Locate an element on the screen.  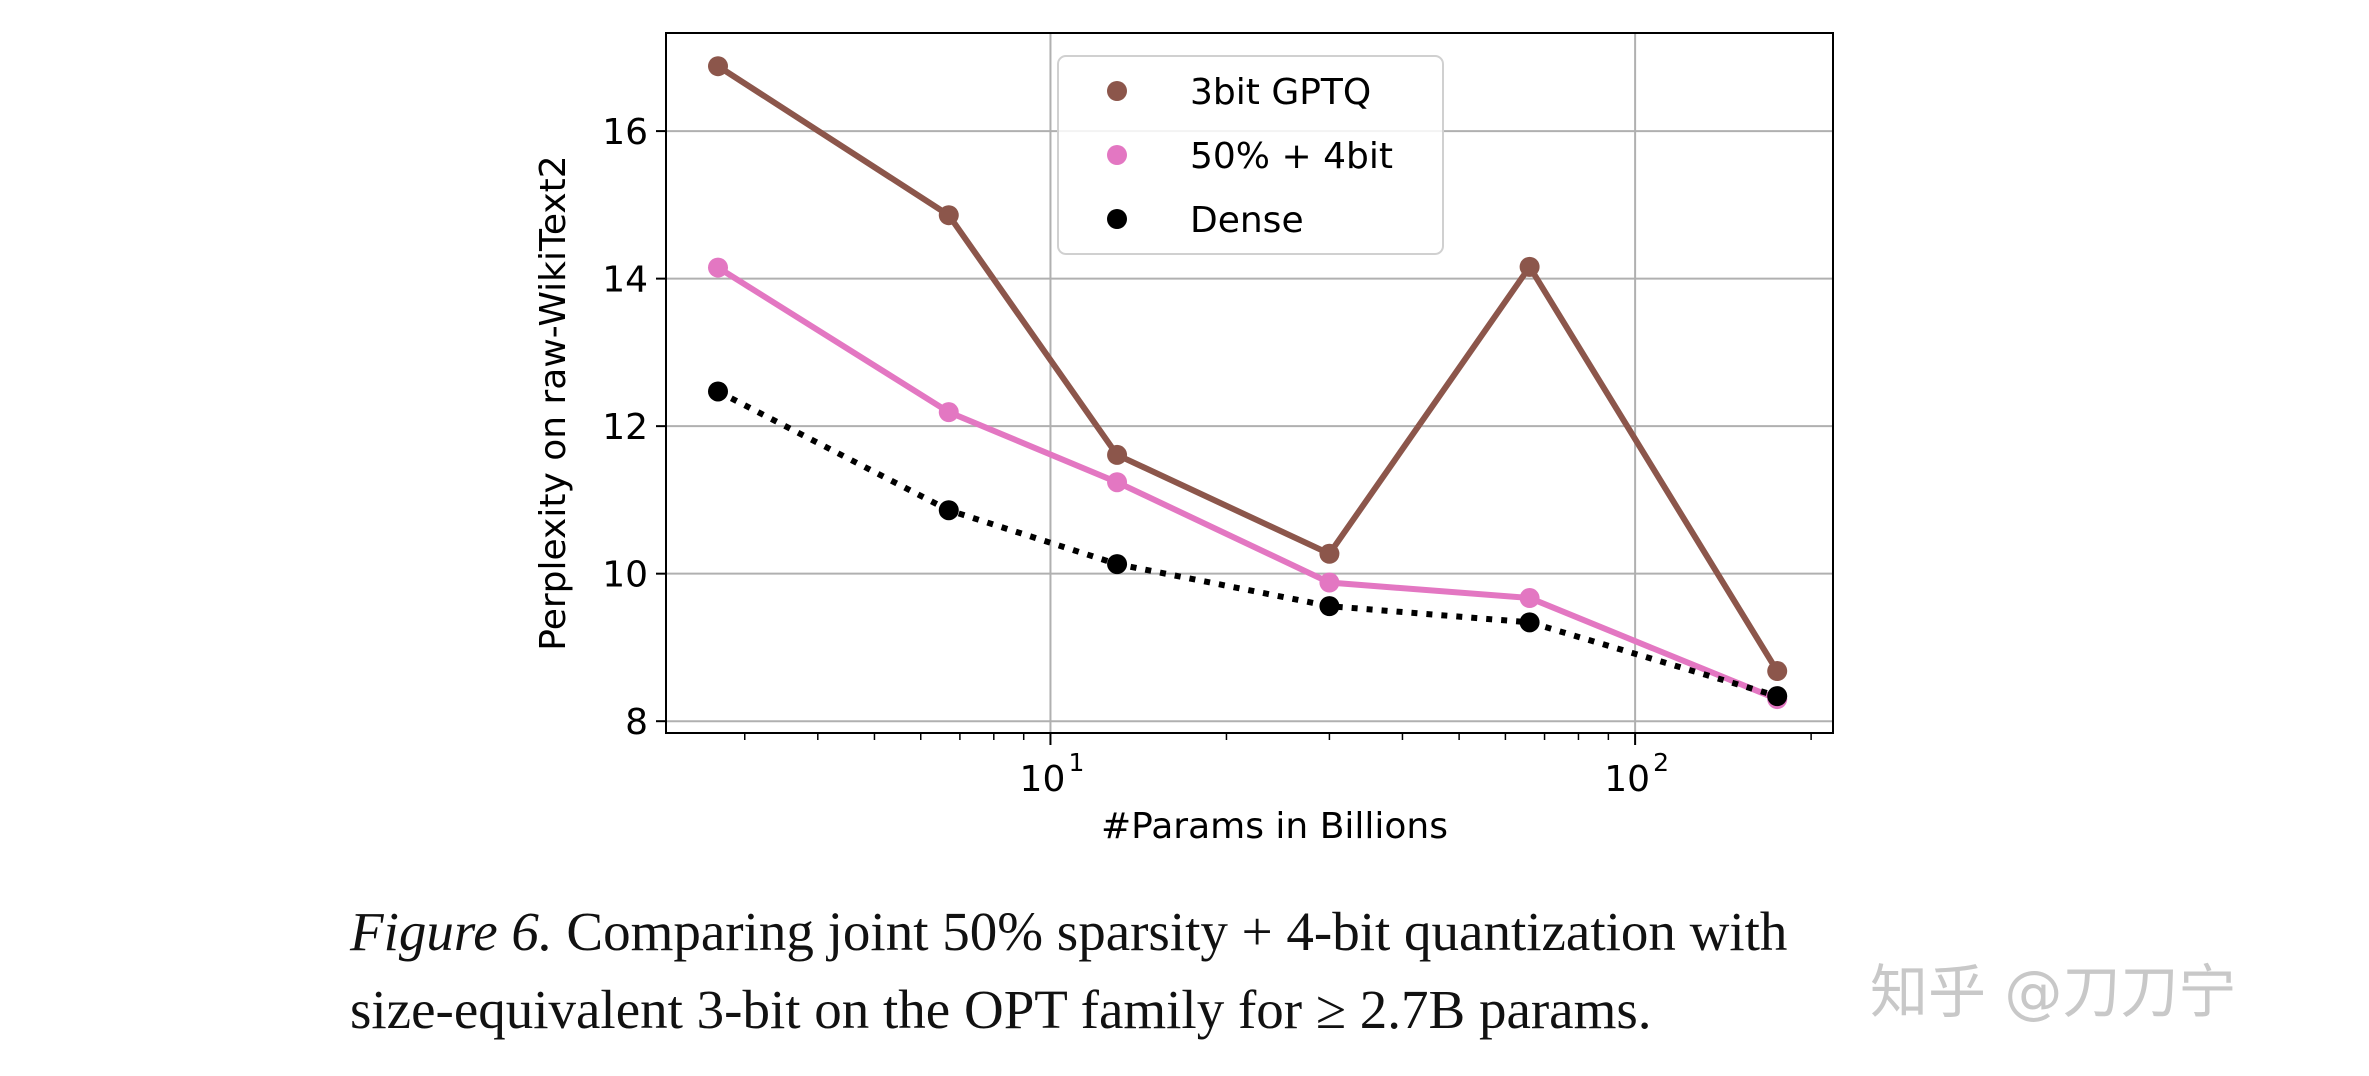
x-tick-exponent: 1 is located at coordinates (1077, 762).